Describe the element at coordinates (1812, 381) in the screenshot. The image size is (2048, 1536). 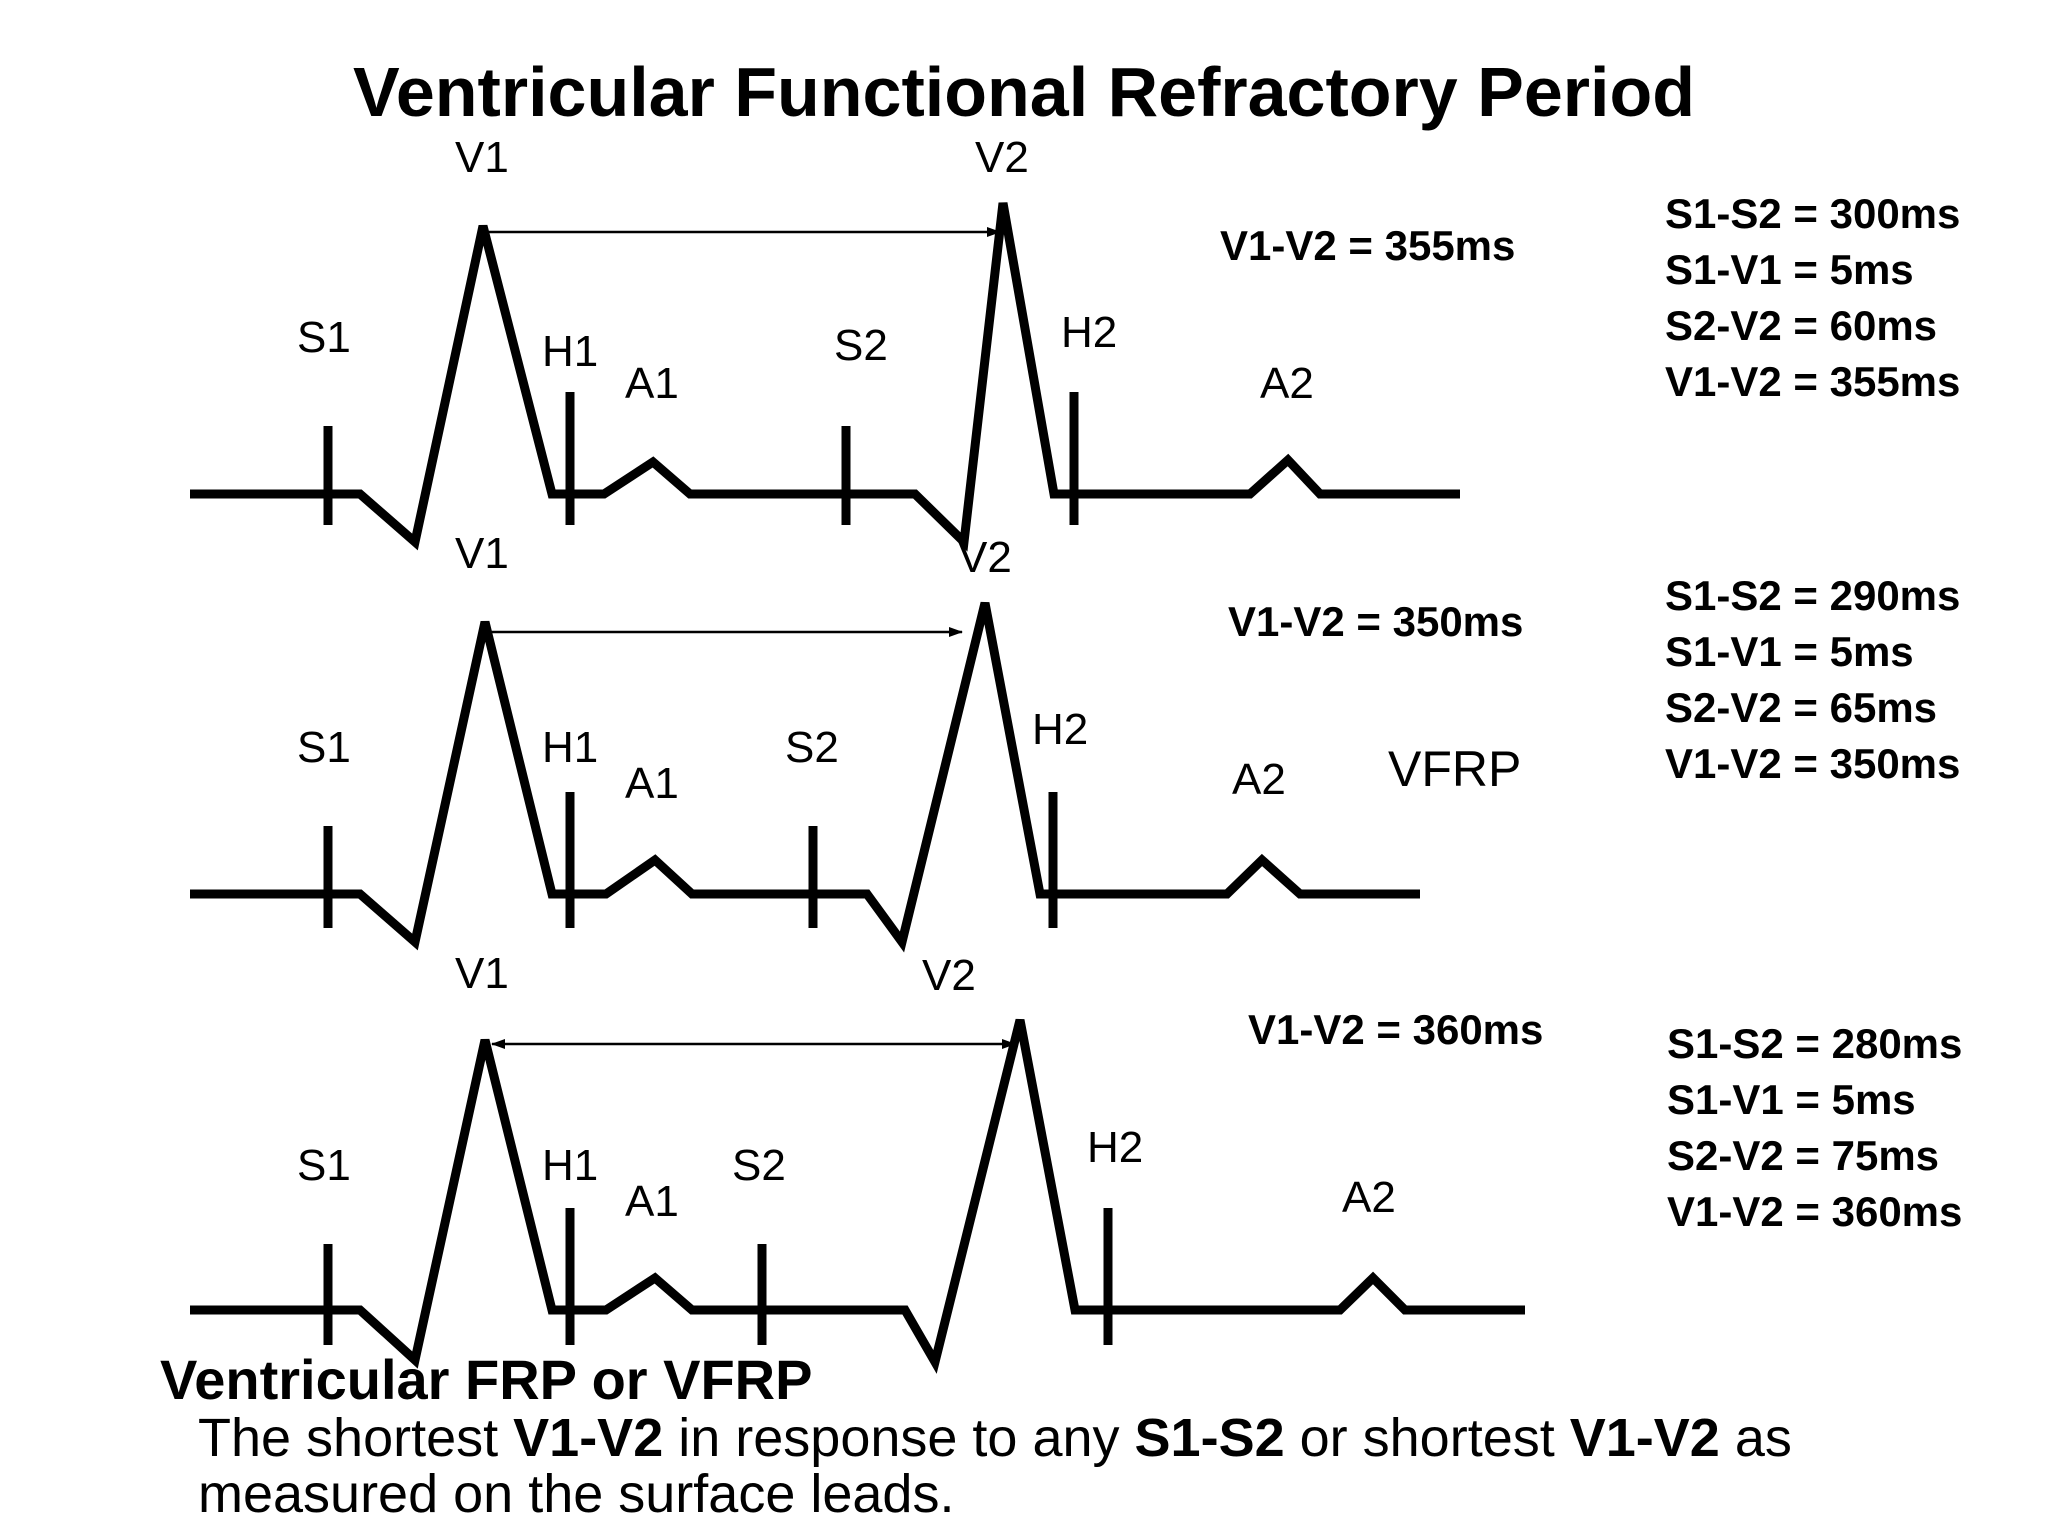
I see `value-v1-v2: V1-V2 = 355ms` at that location.